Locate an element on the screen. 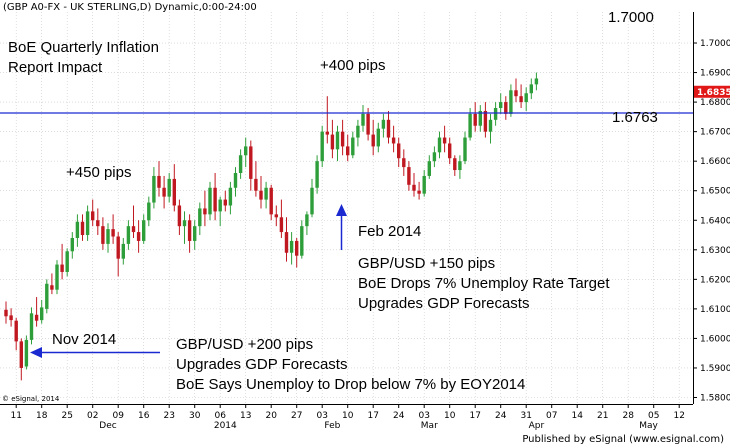 The height and width of the screenshot is (447, 730). x-tick-label: 31 is located at coordinates (525, 416).